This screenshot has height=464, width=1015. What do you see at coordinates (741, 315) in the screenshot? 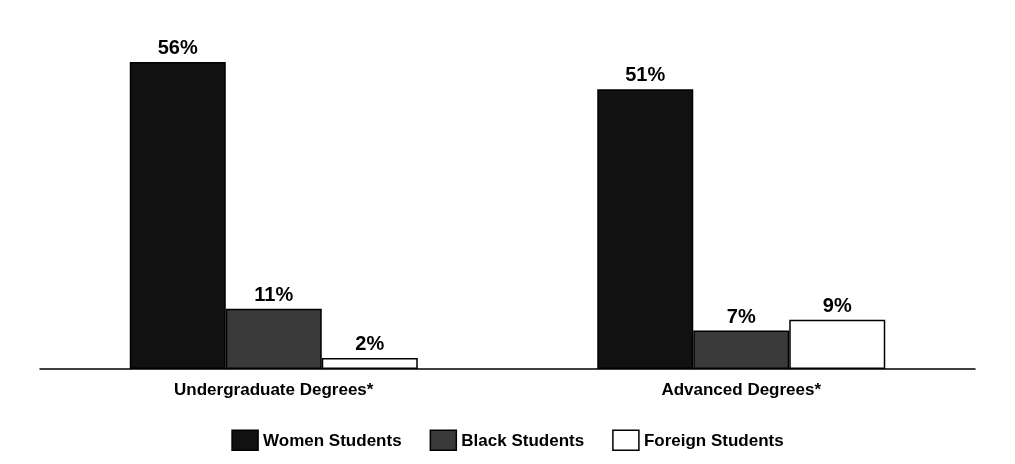
I see `data-label: 7%` at bounding box center [741, 315].